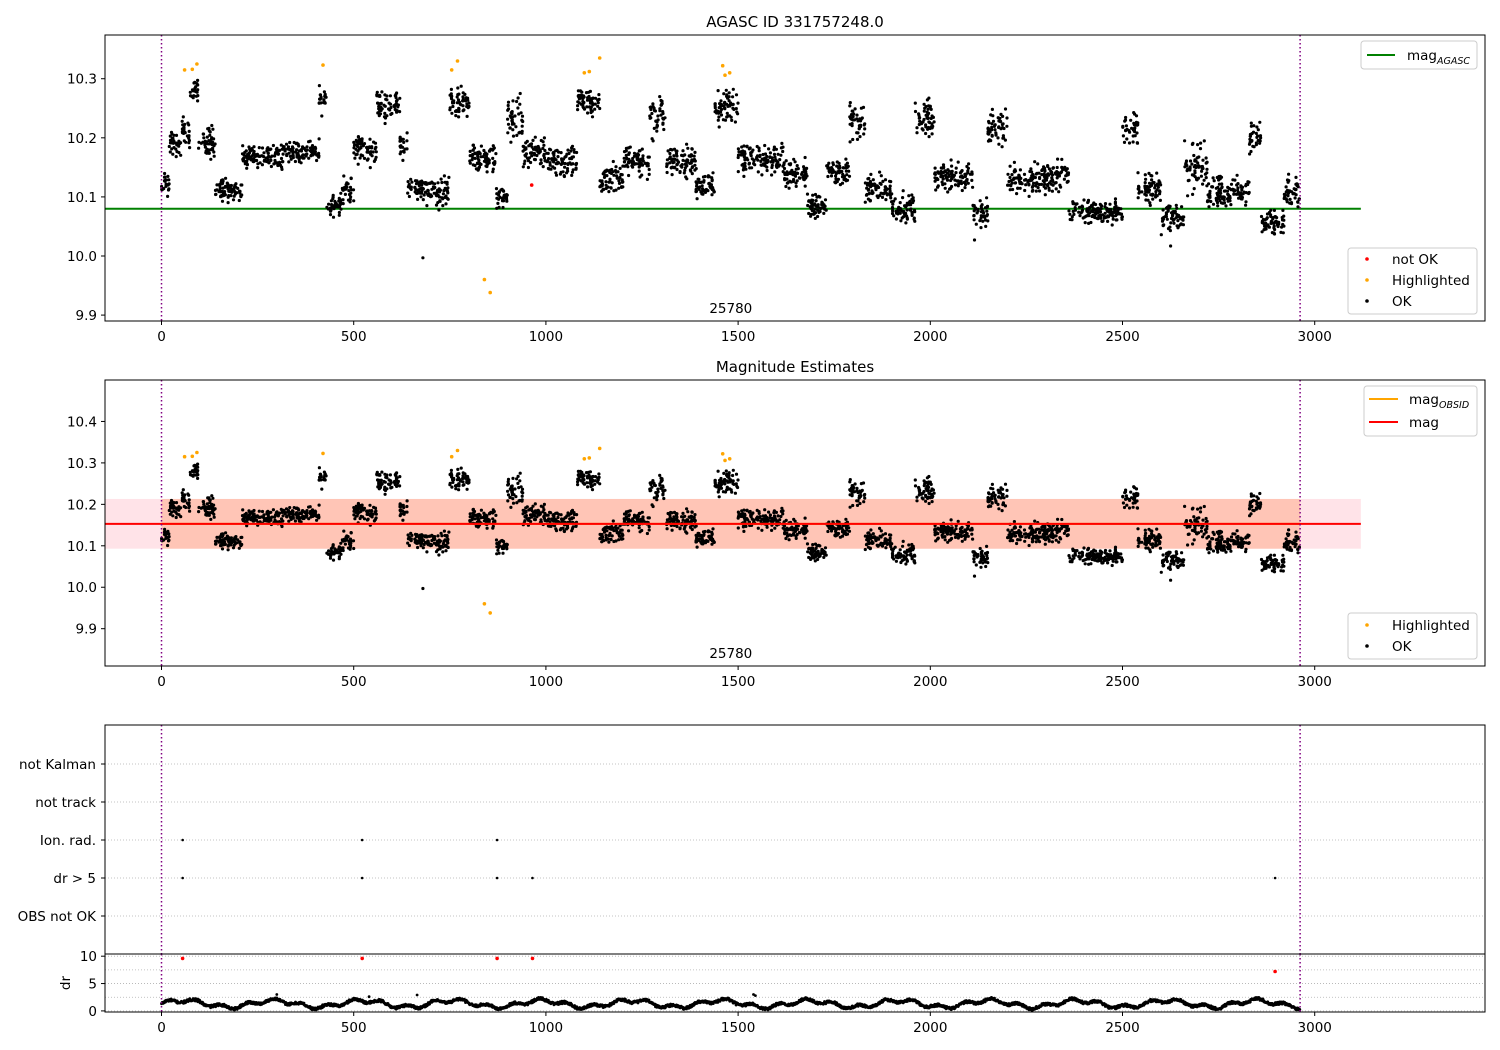 The image size is (1500, 1050). I want to click on ok-points, so click(730, 526).